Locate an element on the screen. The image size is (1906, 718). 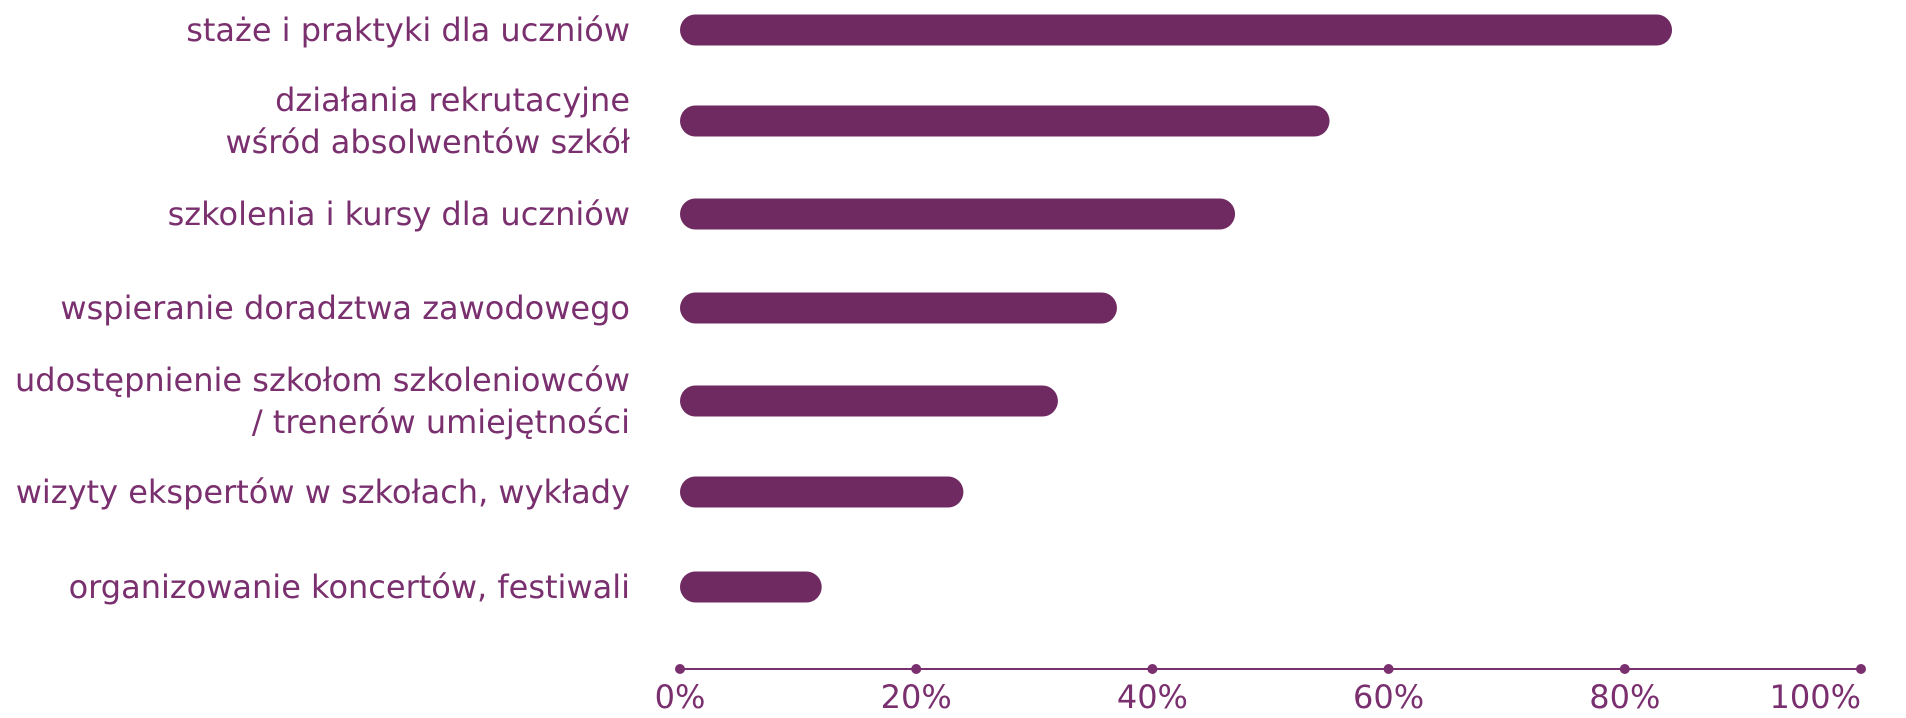
category-label: wspieranie doradztwa zawodowego is located at coordinates (345, 308).